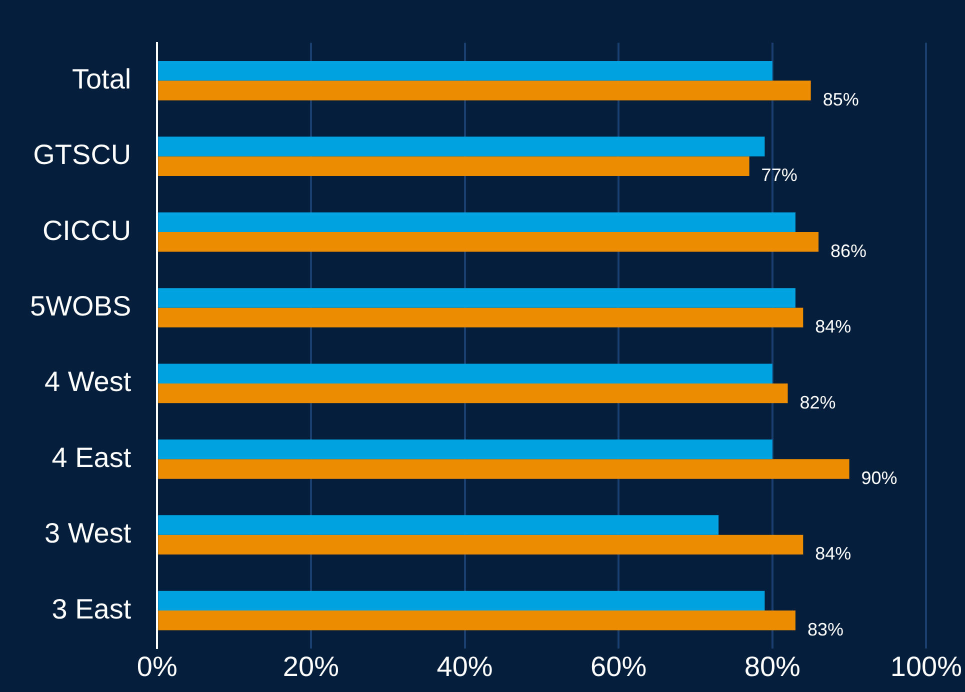  Describe the element at coordinates (310, 666) in the screenshot. I see `x-tick-label: 20%` at that location.